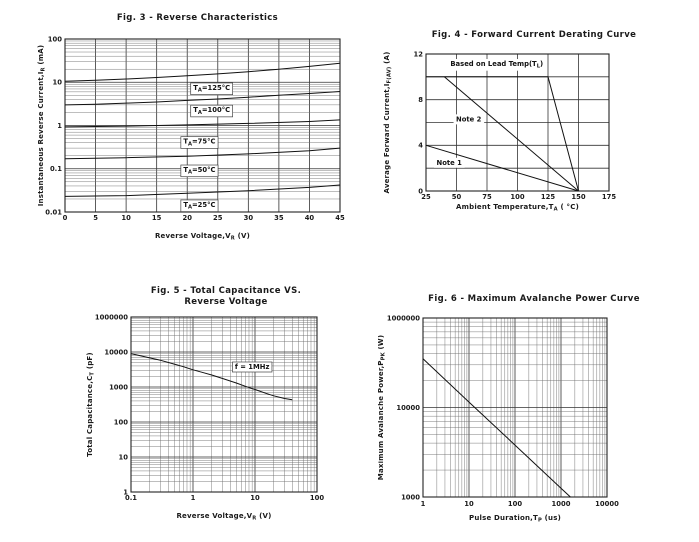 The width and height of the screenshot is (699, 542). Describe the element at coordinates (534, 299) in the screenshot. I see `figure-6-title: Fig. 6 - Maximum Avalanche Power Curve` at that location.